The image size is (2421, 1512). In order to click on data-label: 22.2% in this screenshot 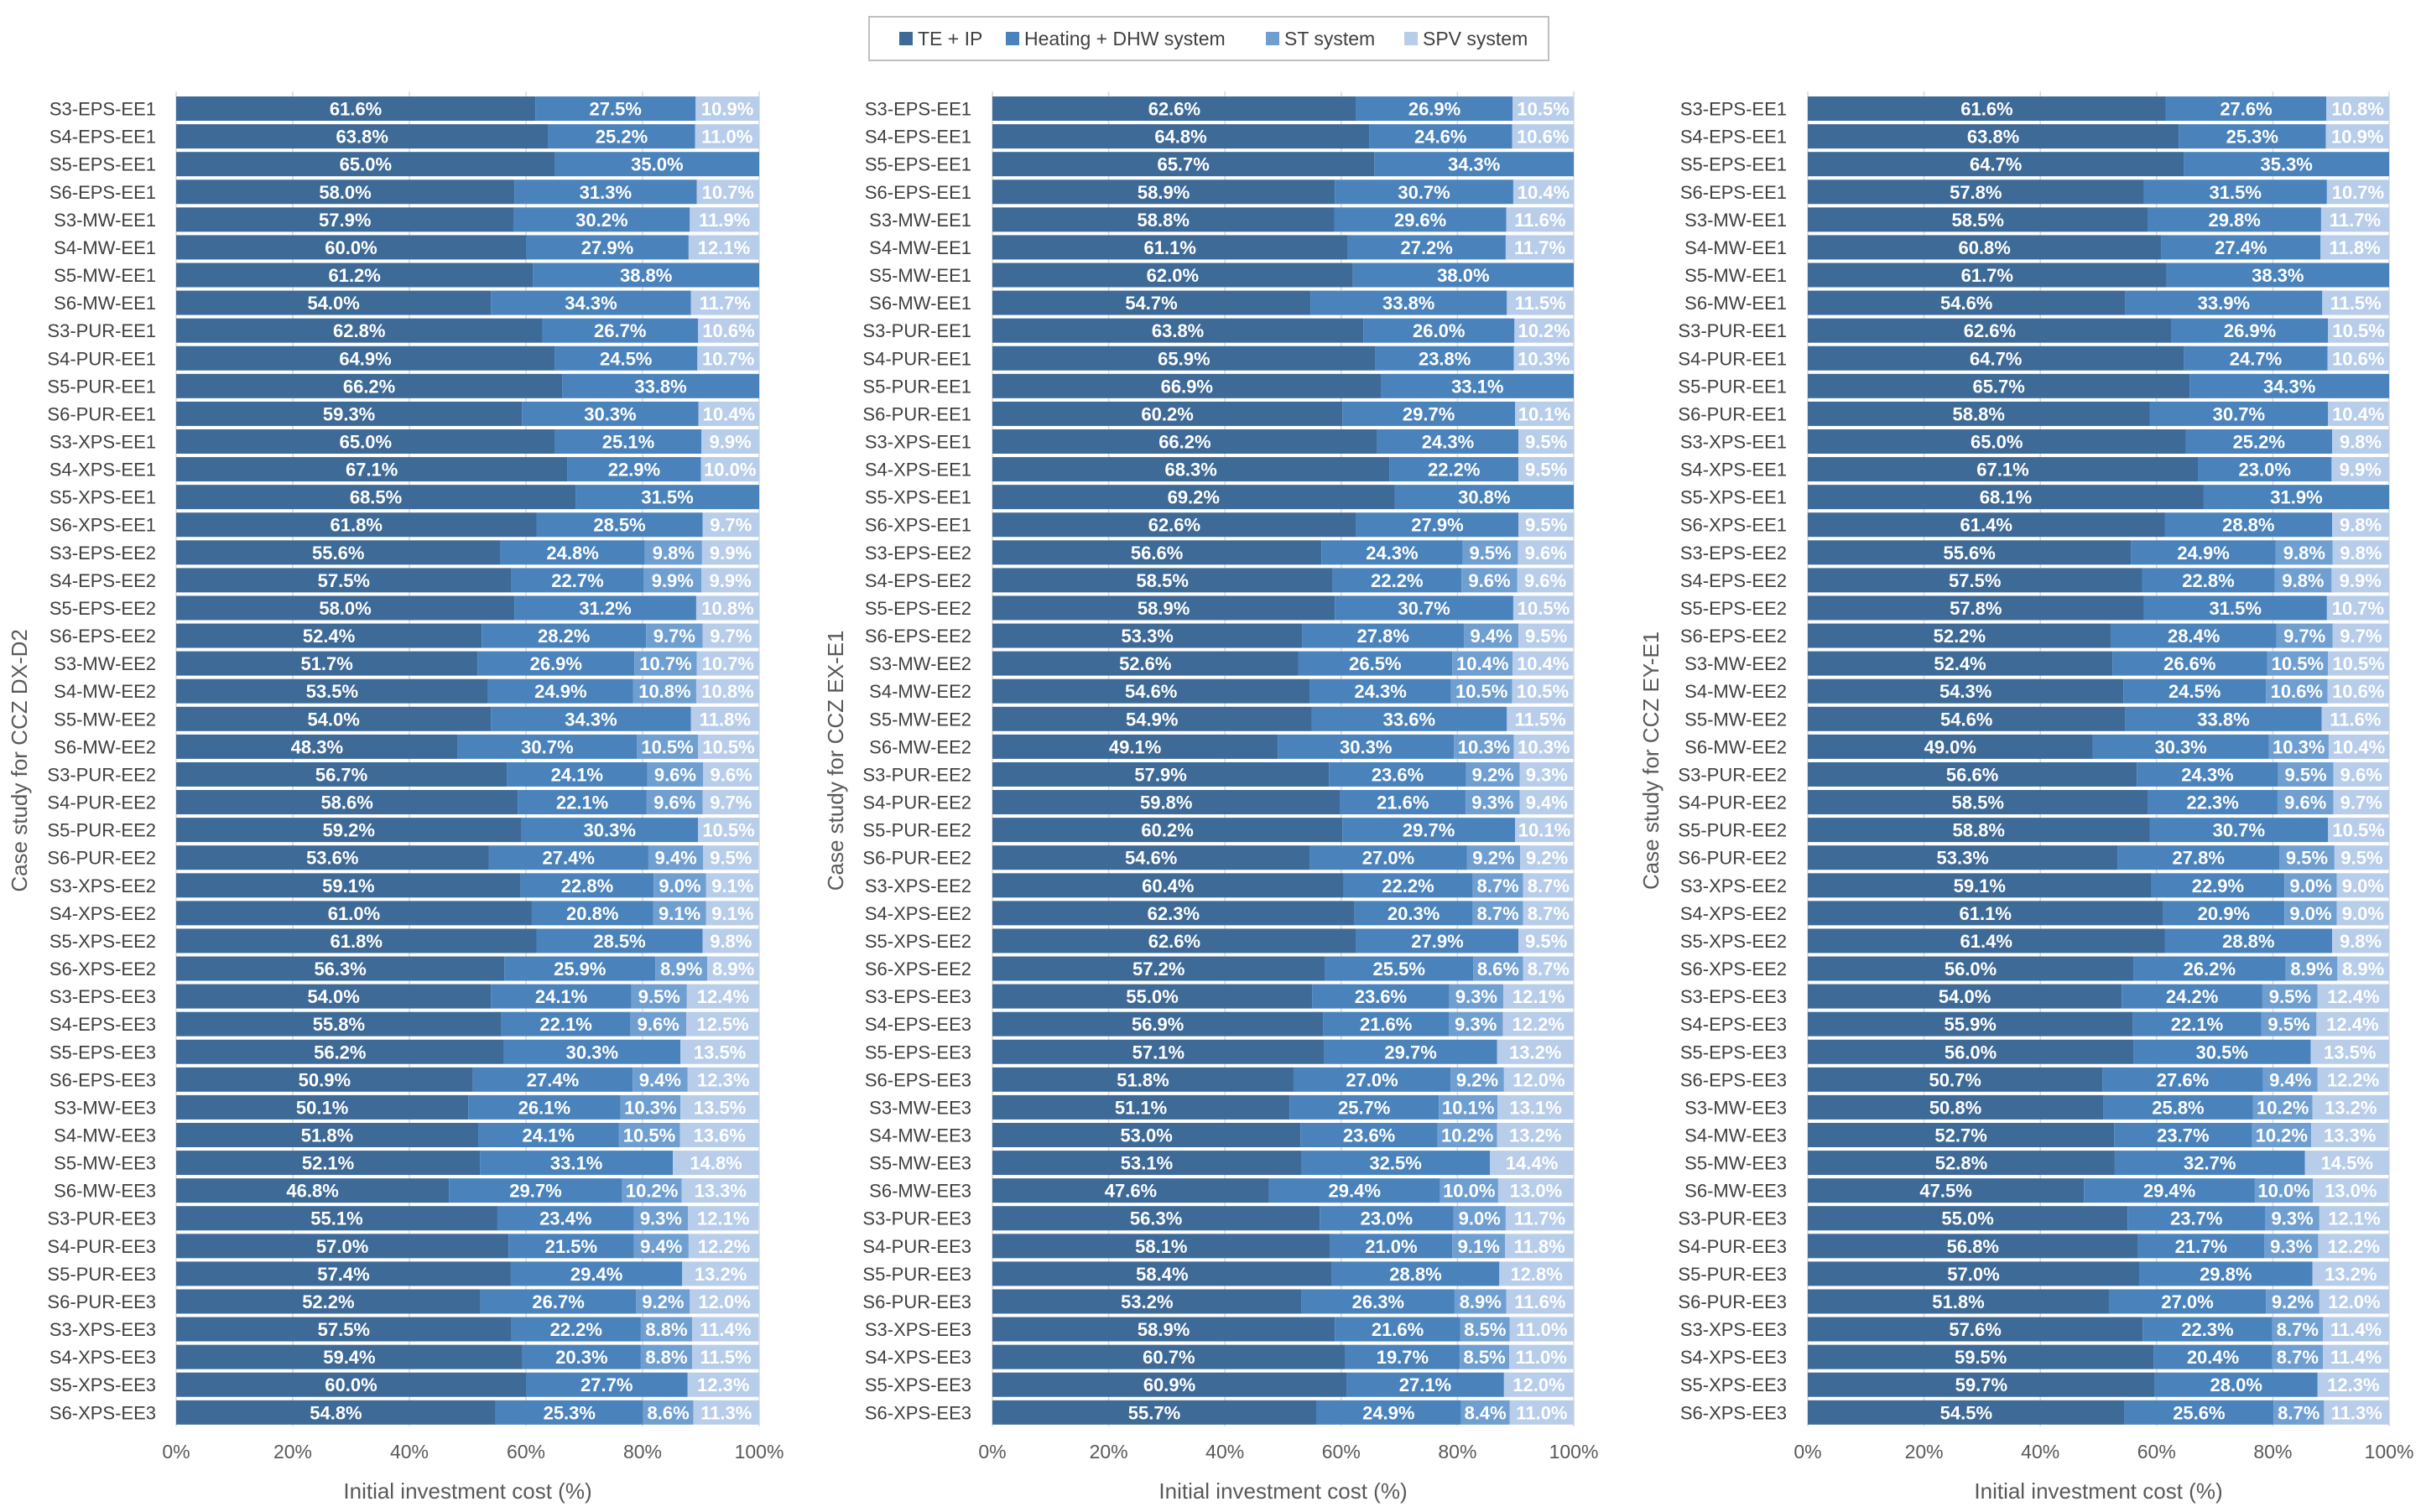, I will do `click(1454, 471)`.